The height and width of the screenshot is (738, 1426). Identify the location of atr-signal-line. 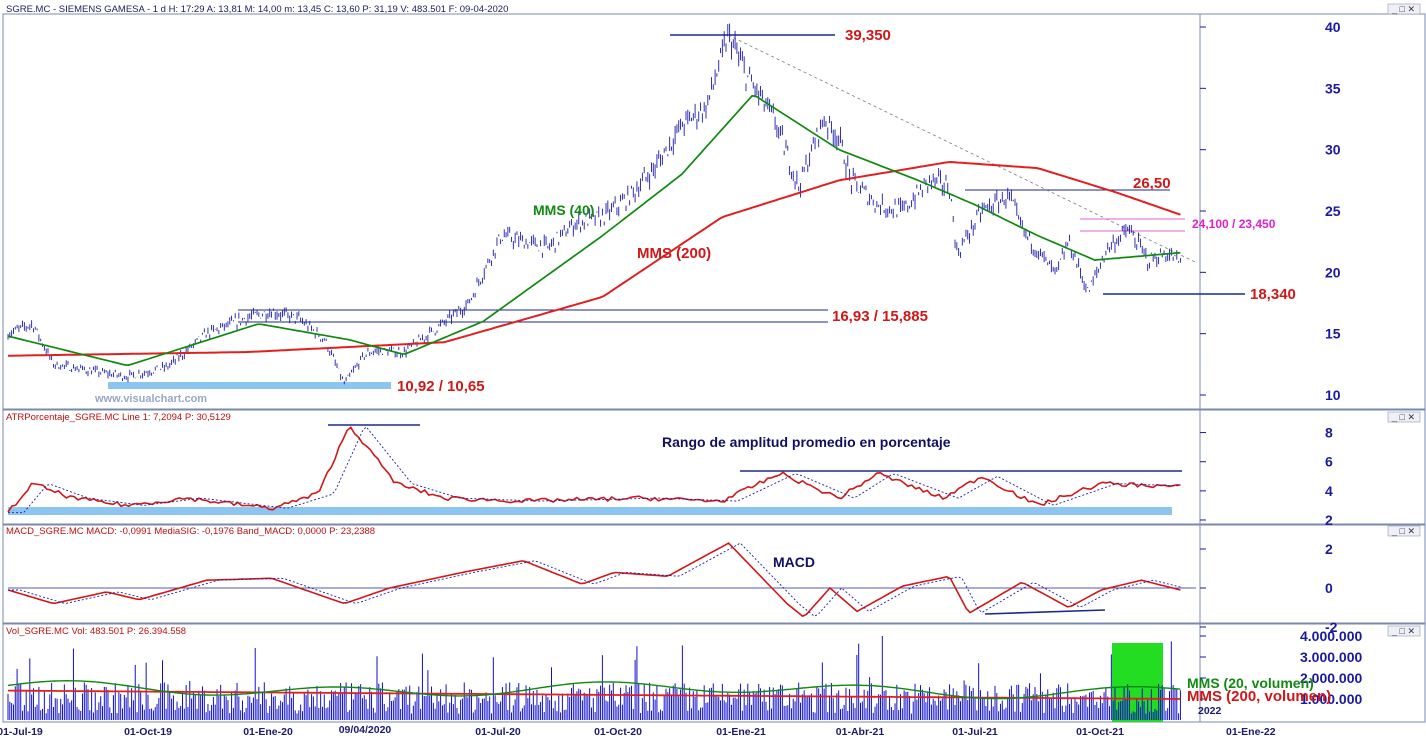
(594, 470).